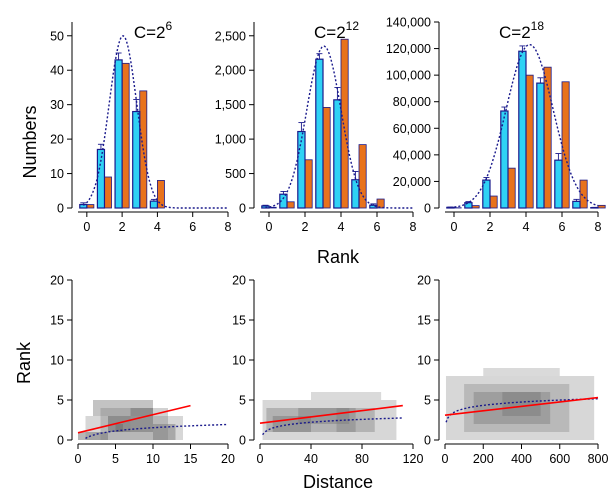 The image size is (616, 493). What do you see at coordinates (153, 459) in the screenshot?
I see `x-tick-label: 10` at bounding box center [153, 459].